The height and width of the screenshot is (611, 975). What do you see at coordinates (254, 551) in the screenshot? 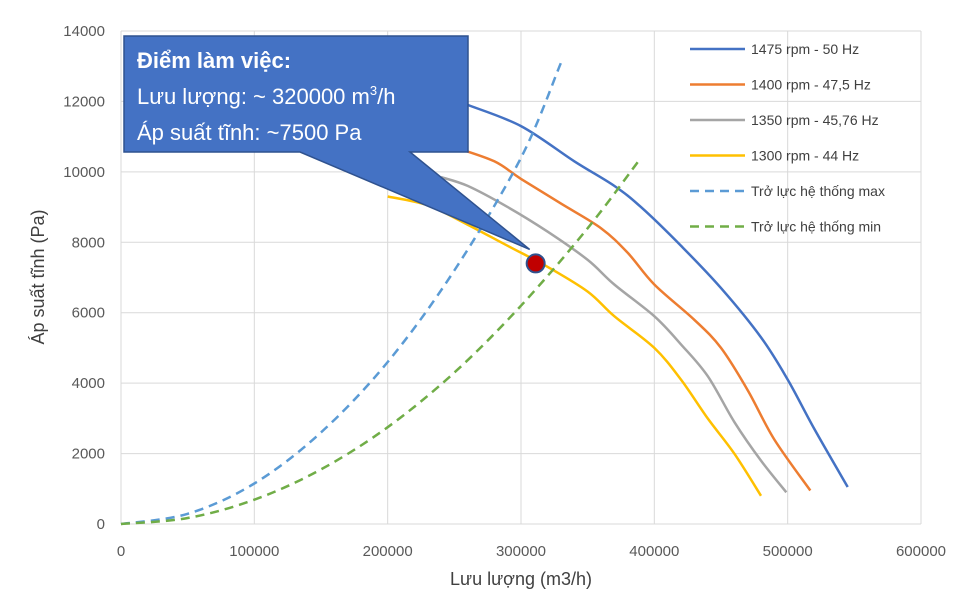
I see `x-tick-label: 100000` at bounding box center [254, 551].